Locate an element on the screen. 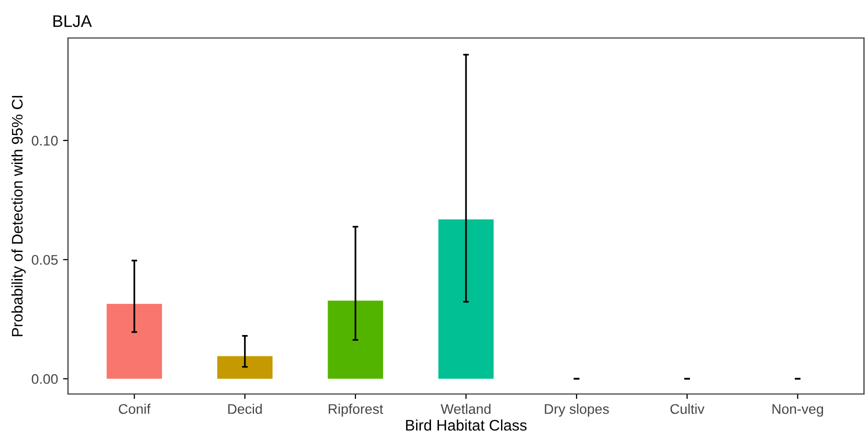 Image resolution: width=866 pixels, height=438 pixels. y-tick-label: 0.10 is located at coordinates (45, 141).